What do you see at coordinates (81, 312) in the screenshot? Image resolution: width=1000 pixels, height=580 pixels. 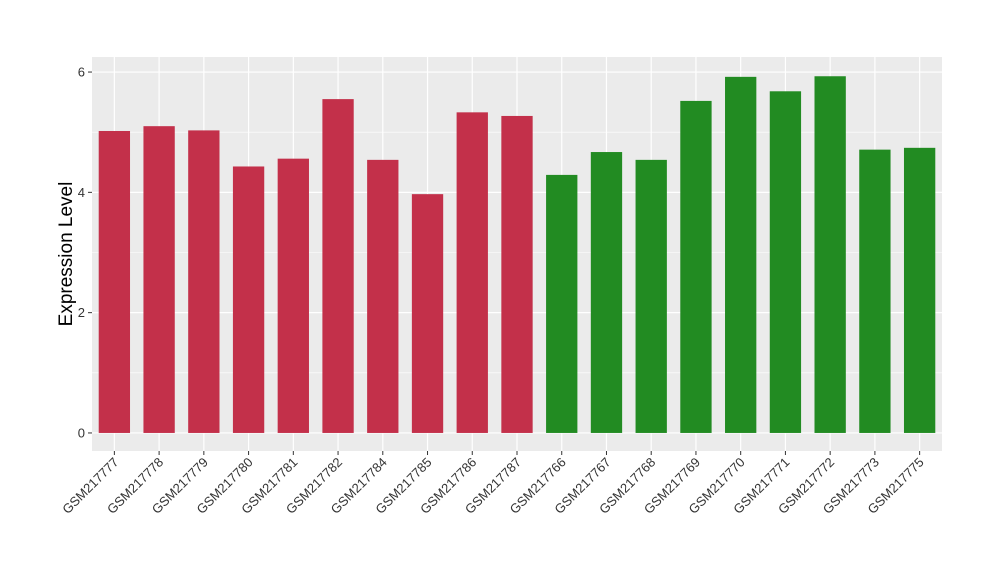 I see `y-tick-label: 2` at bounding box center [81, 312].